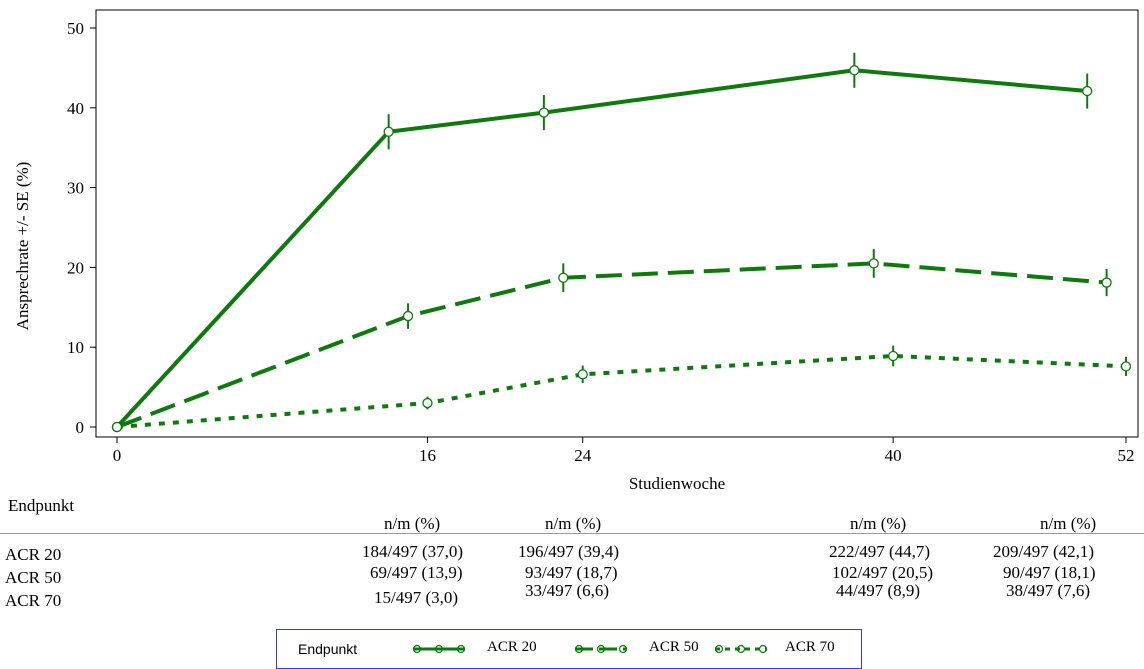 This screenshot has height=669, width=1144. I want to click on x-tick-label: 0, so click(117, 455).